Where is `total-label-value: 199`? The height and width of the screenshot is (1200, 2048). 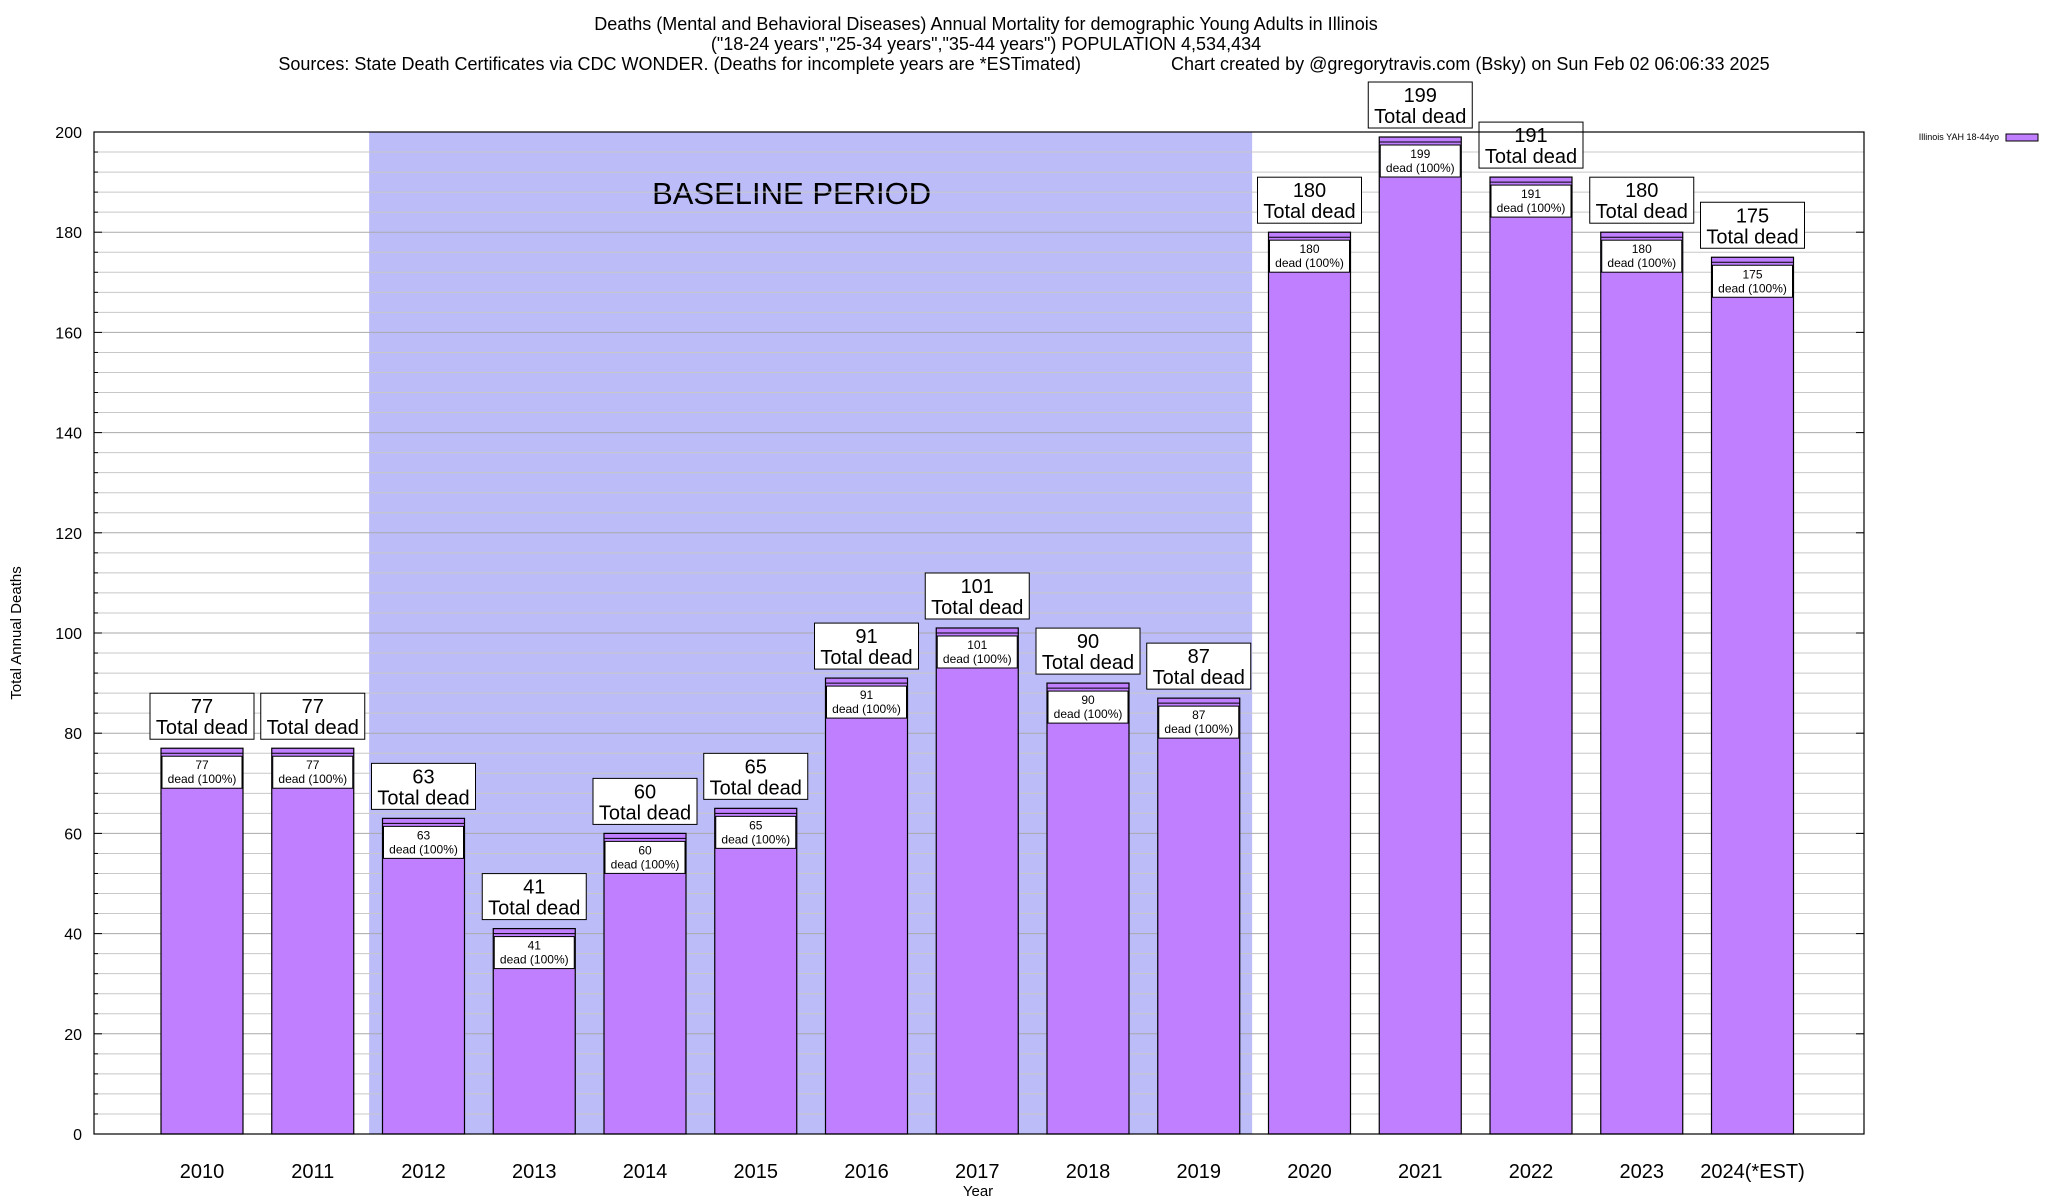
total-label-value: 199 is located at coordinates (1420, 96).